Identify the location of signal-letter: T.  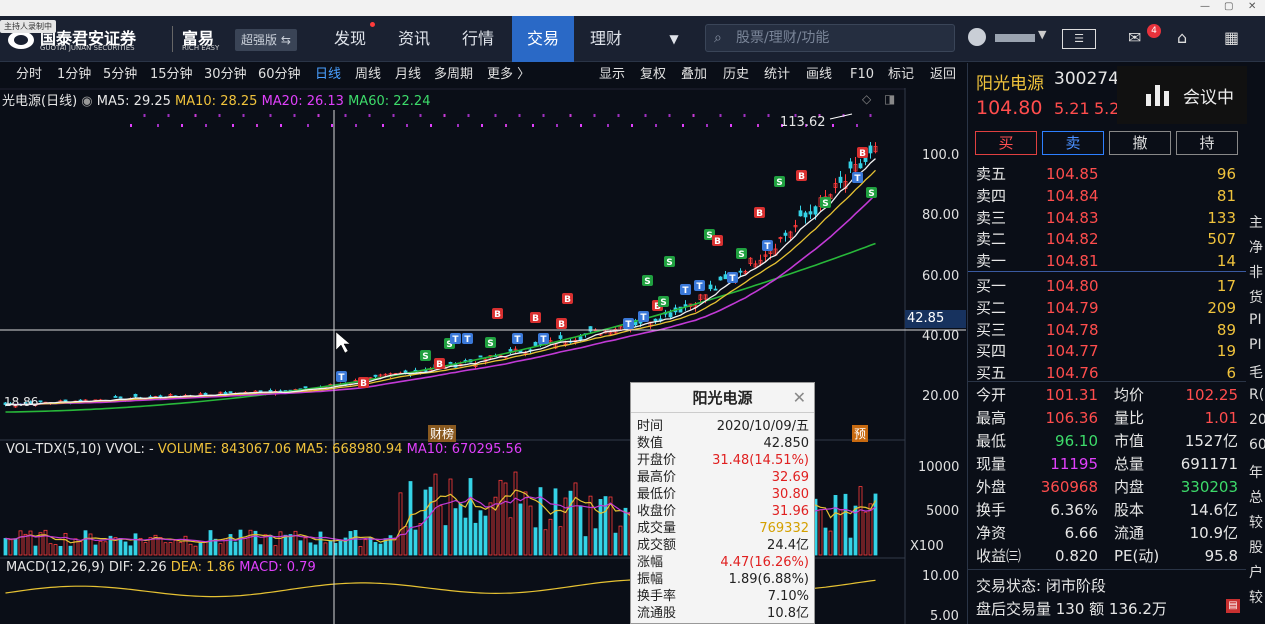
(455, 340).